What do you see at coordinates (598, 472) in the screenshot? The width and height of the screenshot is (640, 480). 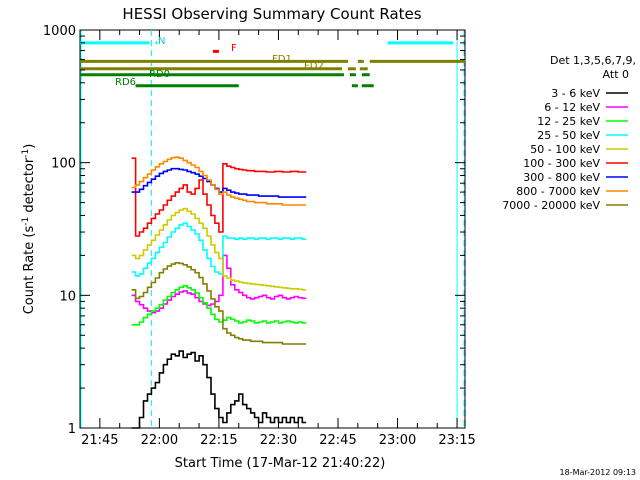 I see `timestamp: 18-Mar-2012 09:13` at bounding box center [598, 472].